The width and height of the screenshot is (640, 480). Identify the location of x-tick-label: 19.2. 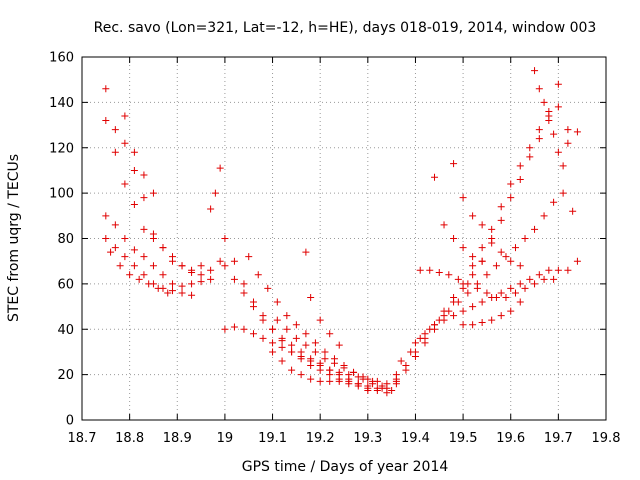
(320, 438).